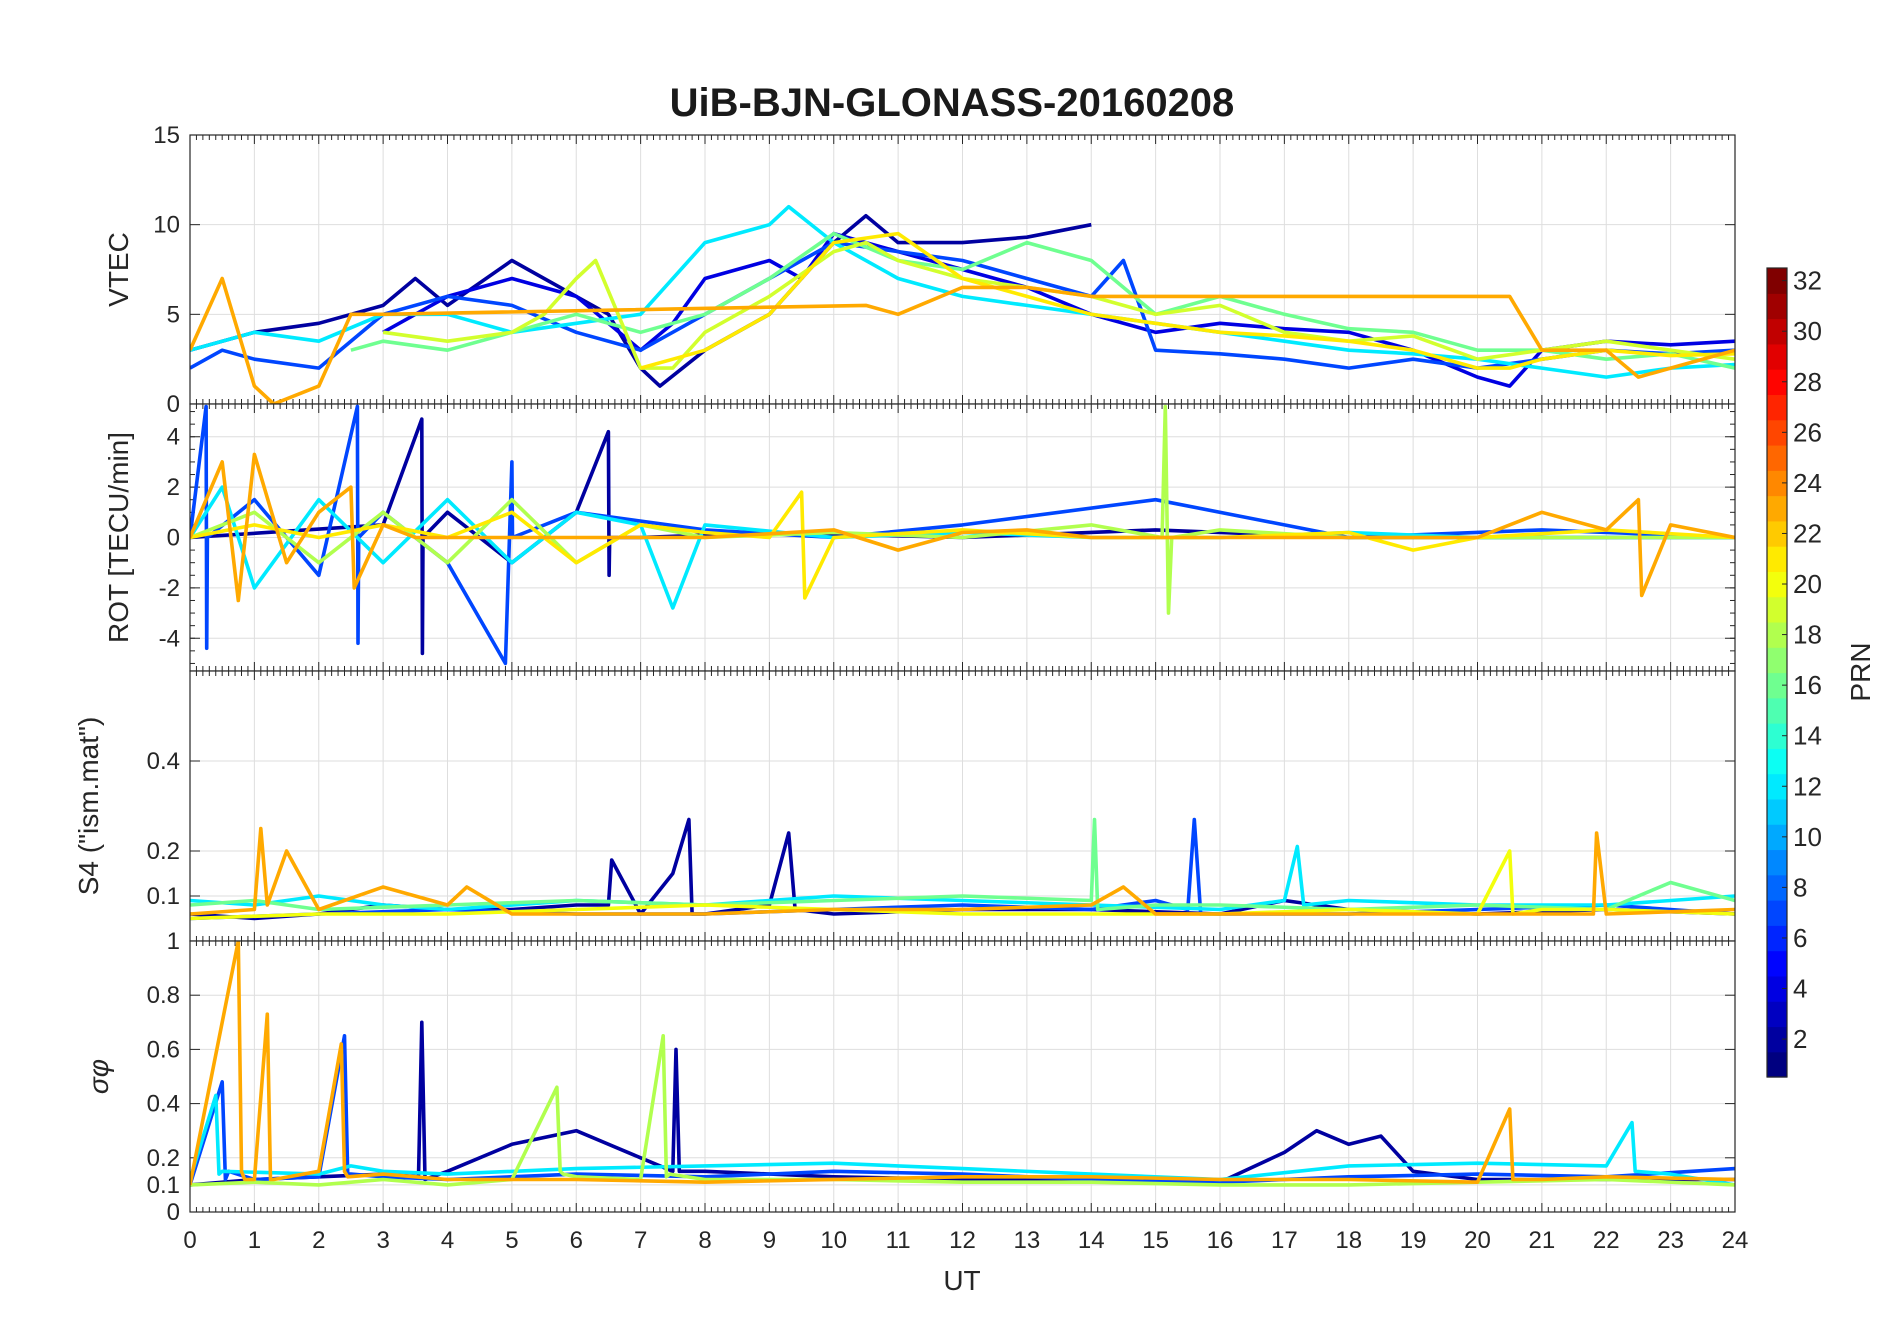 This screenshot has width=1902, height=1330. I want to click on x-tick-label: 23, so click(1670, 1240).